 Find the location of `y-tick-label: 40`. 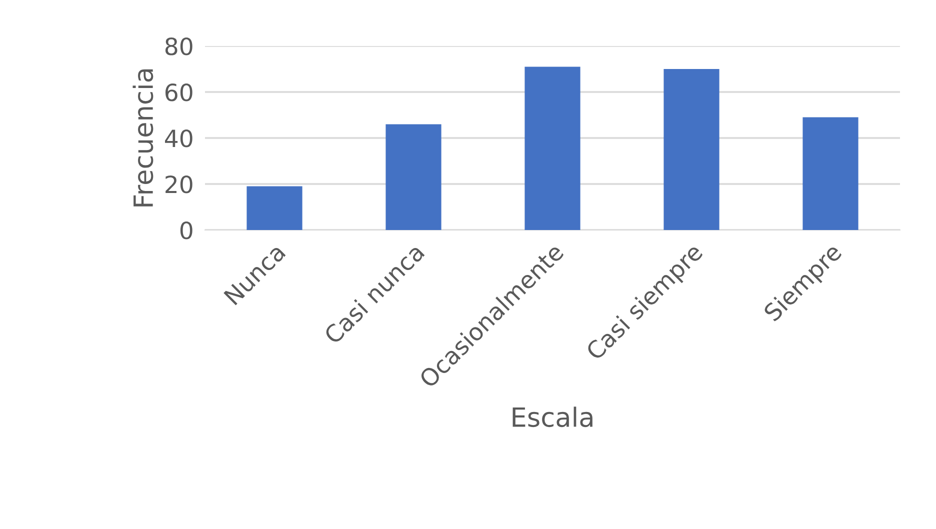

y-tick-label: 40 is located at coordinates (178, 138).